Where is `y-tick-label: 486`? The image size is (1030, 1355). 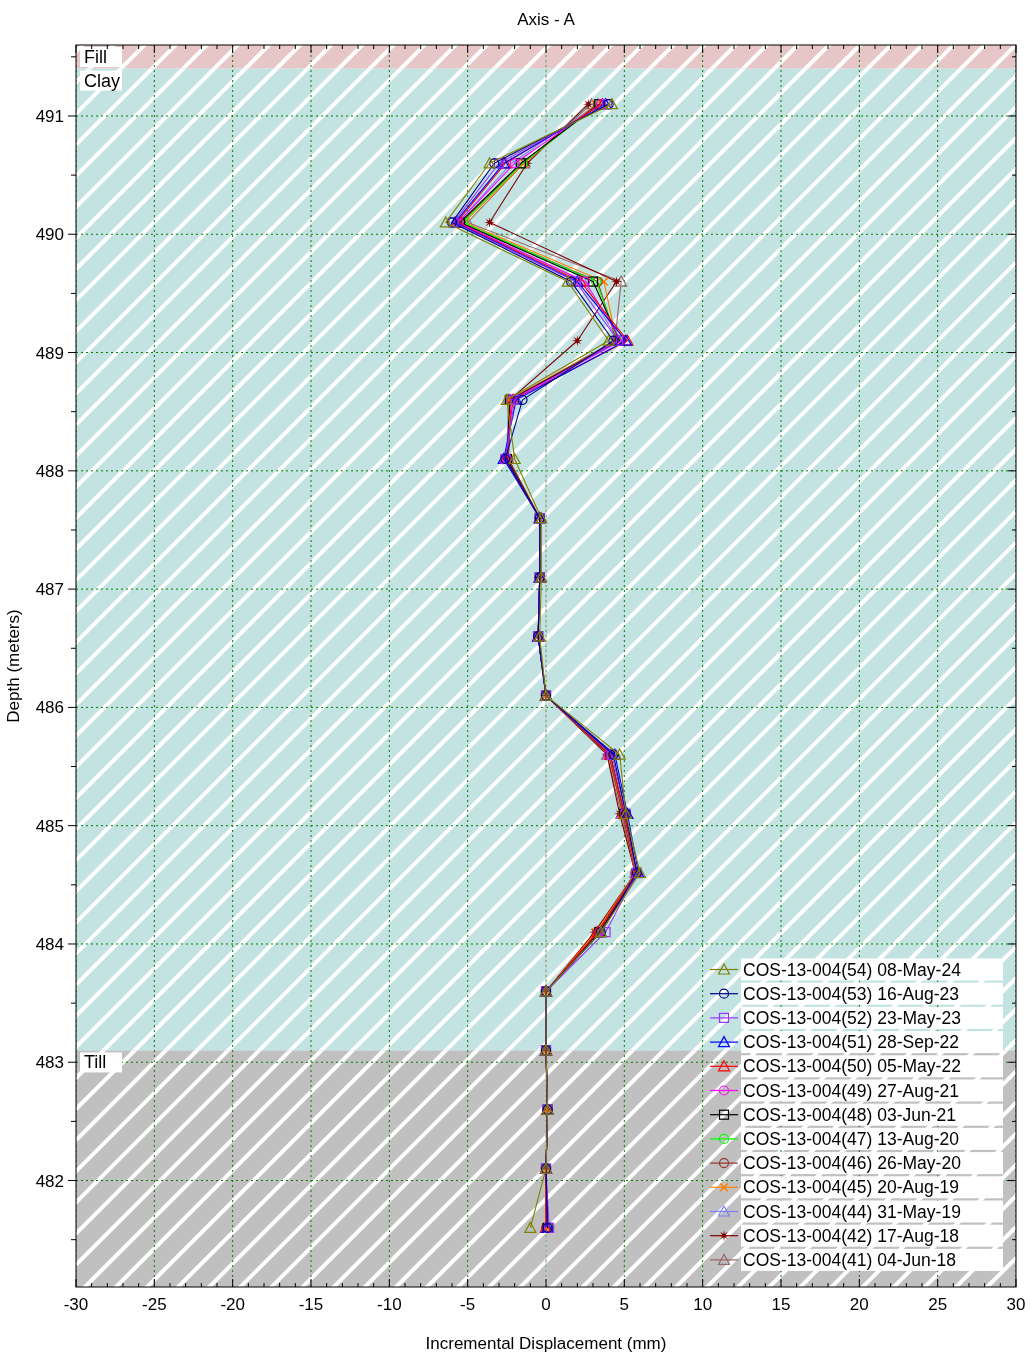 y-tick-label: 486 is located at coordinates (49, 708).